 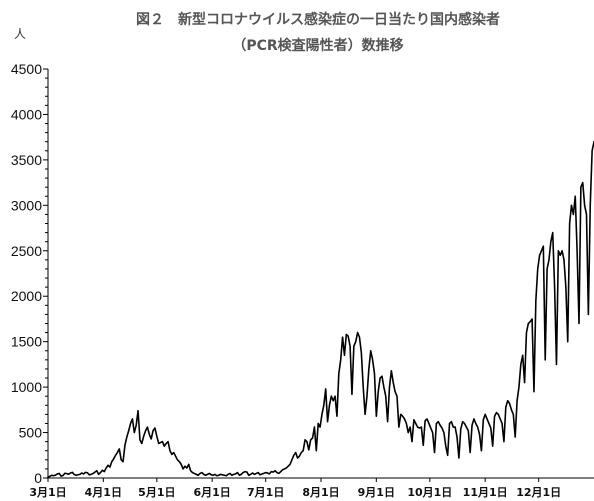 I want to click on x-tick-label: 10月1日, so click(x=429, y=492).